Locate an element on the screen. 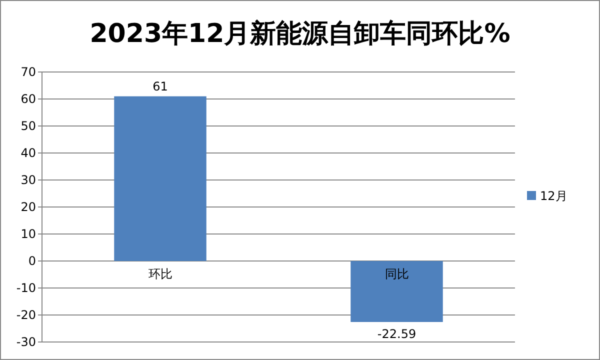  y-tick-label: 40 is located at coordinates (28, 153).